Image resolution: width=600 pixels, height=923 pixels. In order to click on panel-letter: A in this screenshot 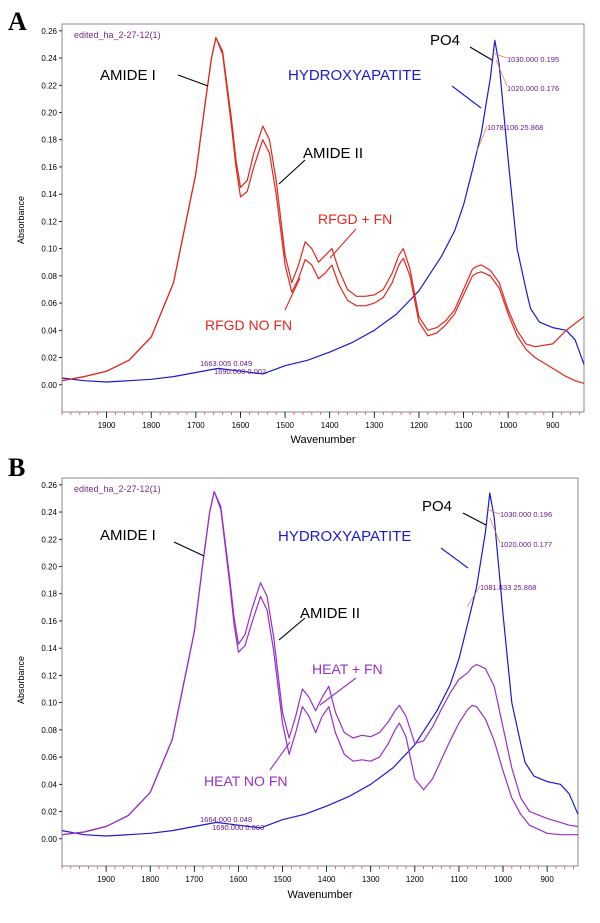, I will do `click(17, 21)`.